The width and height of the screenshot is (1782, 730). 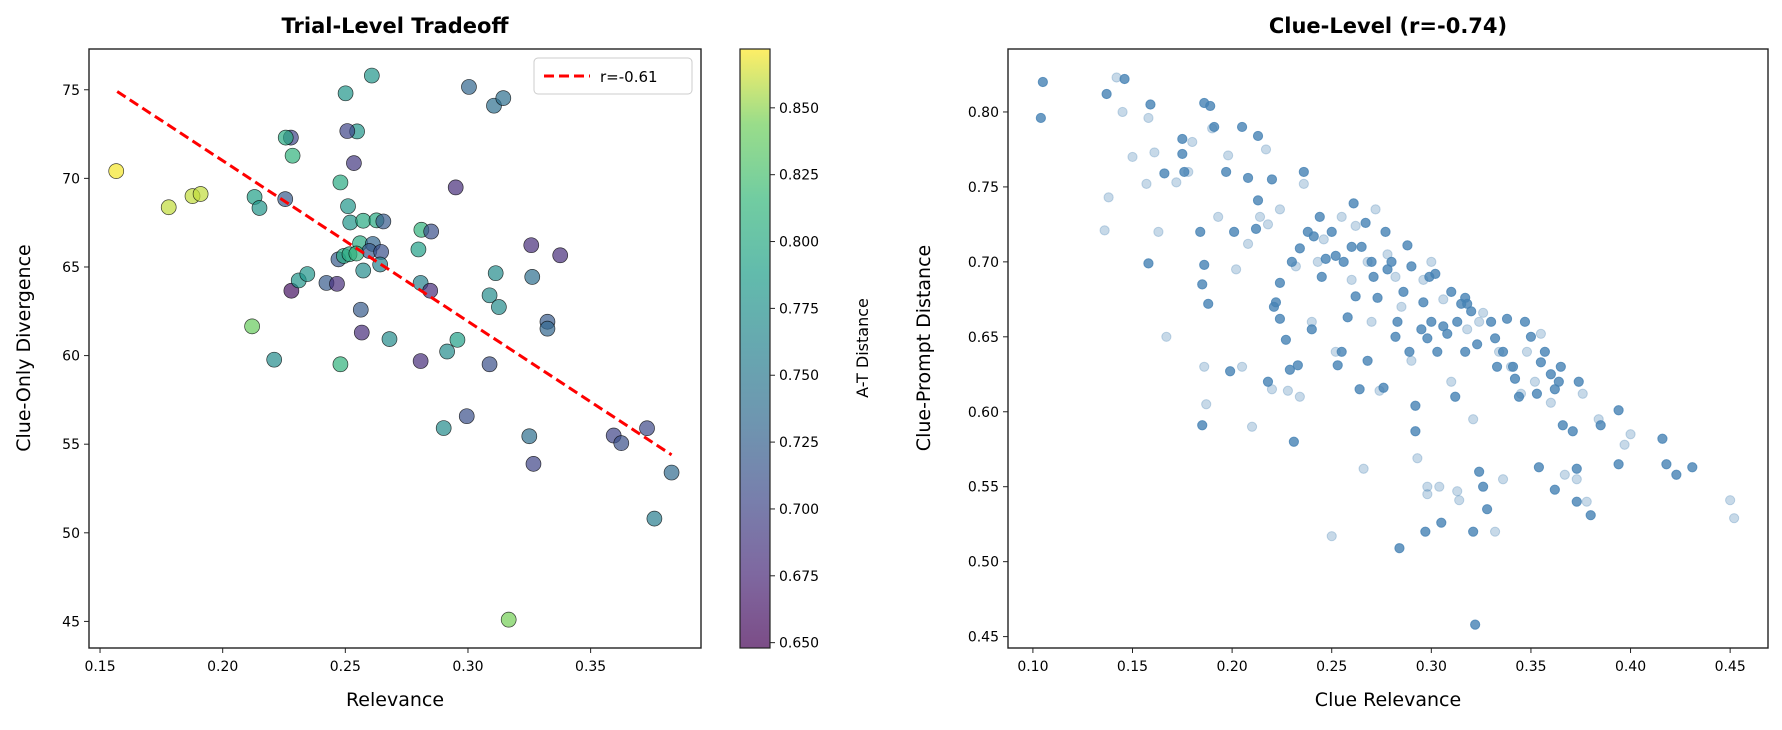 I want to click on y-tick-label: 0.80, so click(x=983, y=113).